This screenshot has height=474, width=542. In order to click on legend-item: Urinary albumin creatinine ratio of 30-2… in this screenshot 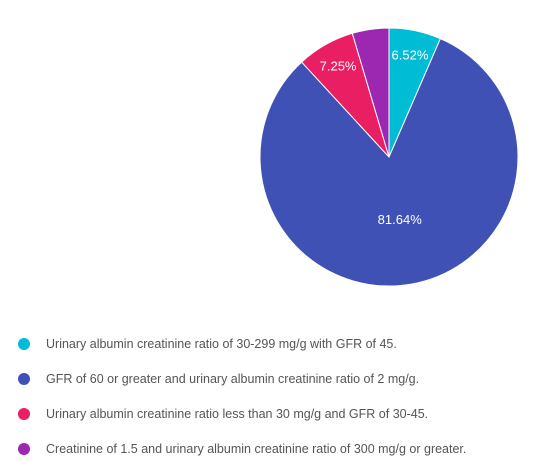, I will do `click(278, 344)`.